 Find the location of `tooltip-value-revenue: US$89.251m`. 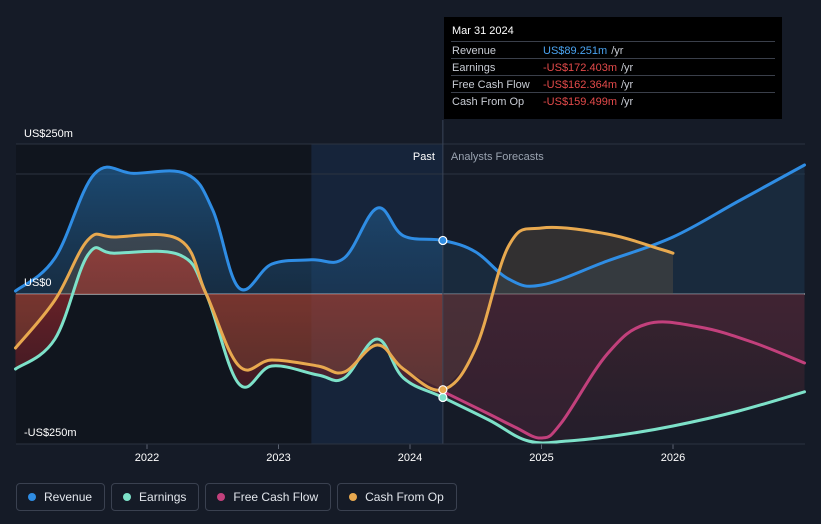

tooltip-value-revenue: US$89.251m is located at coordinates (575, 51).